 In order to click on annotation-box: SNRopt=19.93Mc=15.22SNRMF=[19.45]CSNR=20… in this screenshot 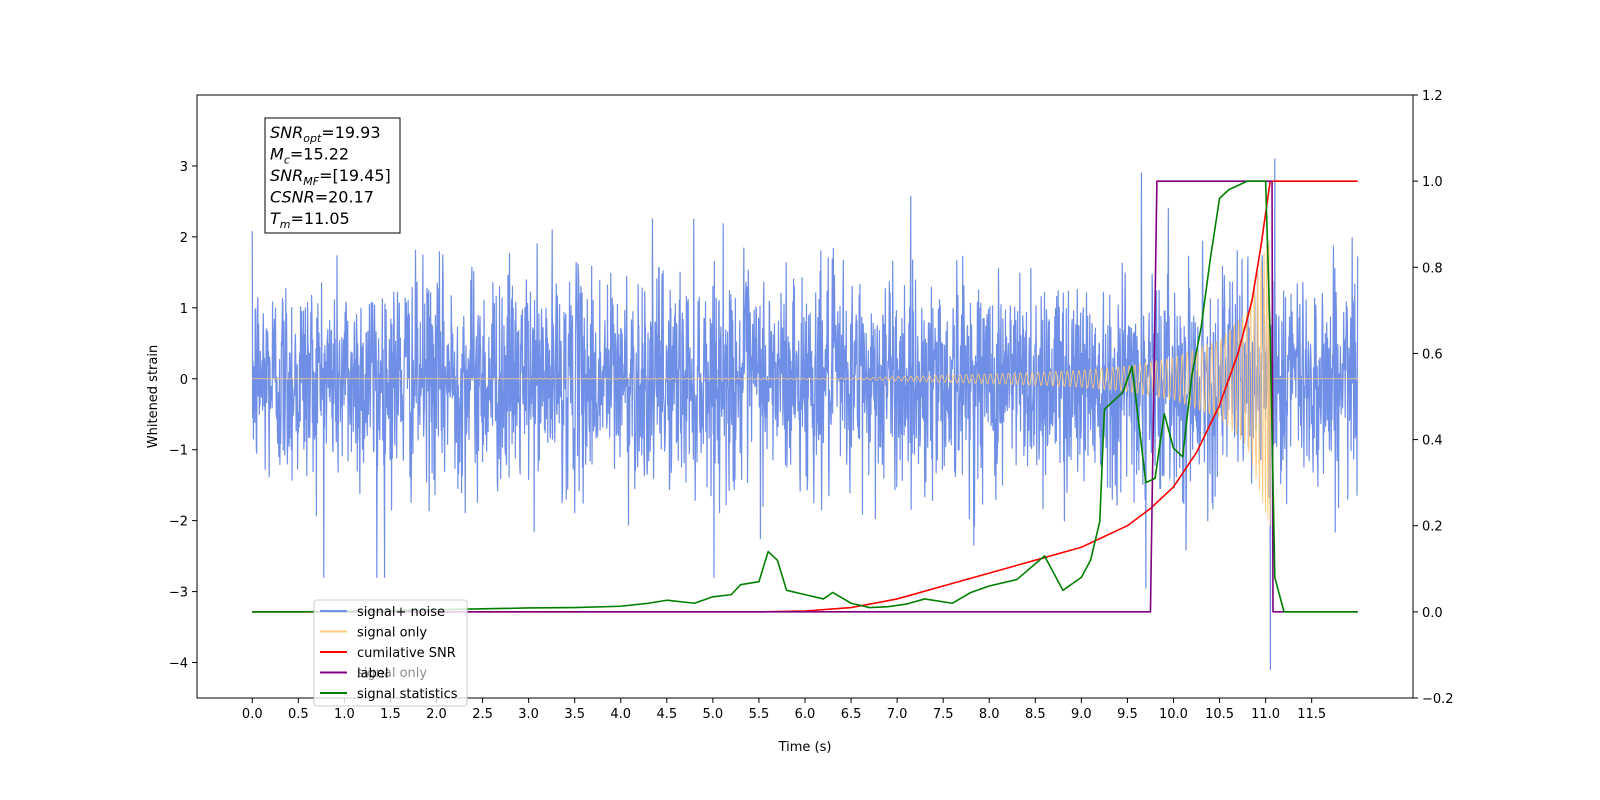, I will do `click(332, 175)`.